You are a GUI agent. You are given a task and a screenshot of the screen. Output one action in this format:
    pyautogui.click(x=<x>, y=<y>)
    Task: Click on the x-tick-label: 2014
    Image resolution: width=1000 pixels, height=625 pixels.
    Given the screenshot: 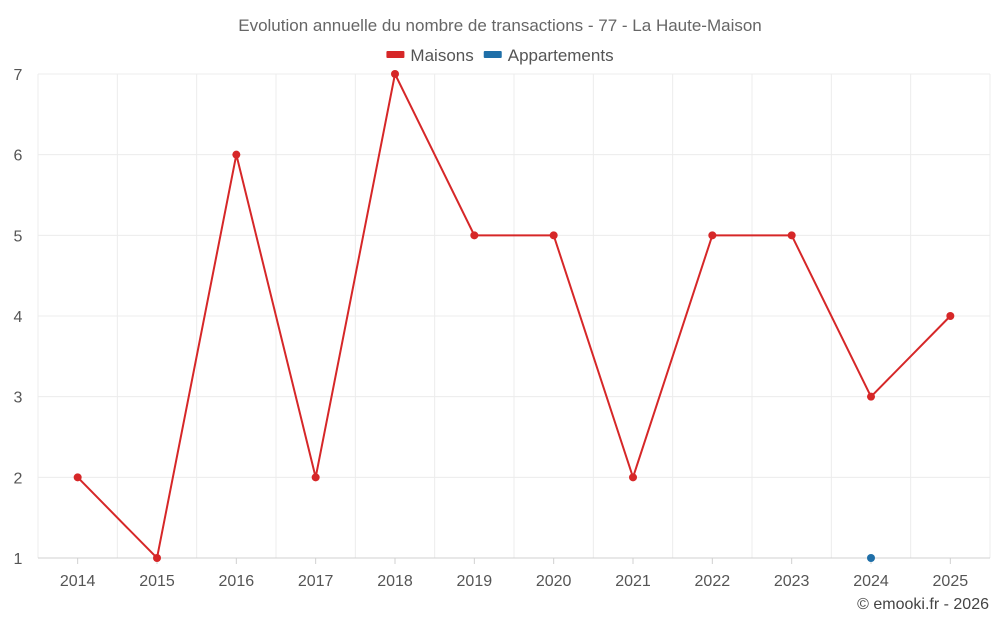 What is the action you would take?
    pyautogui.click(x=78, y=581)
    